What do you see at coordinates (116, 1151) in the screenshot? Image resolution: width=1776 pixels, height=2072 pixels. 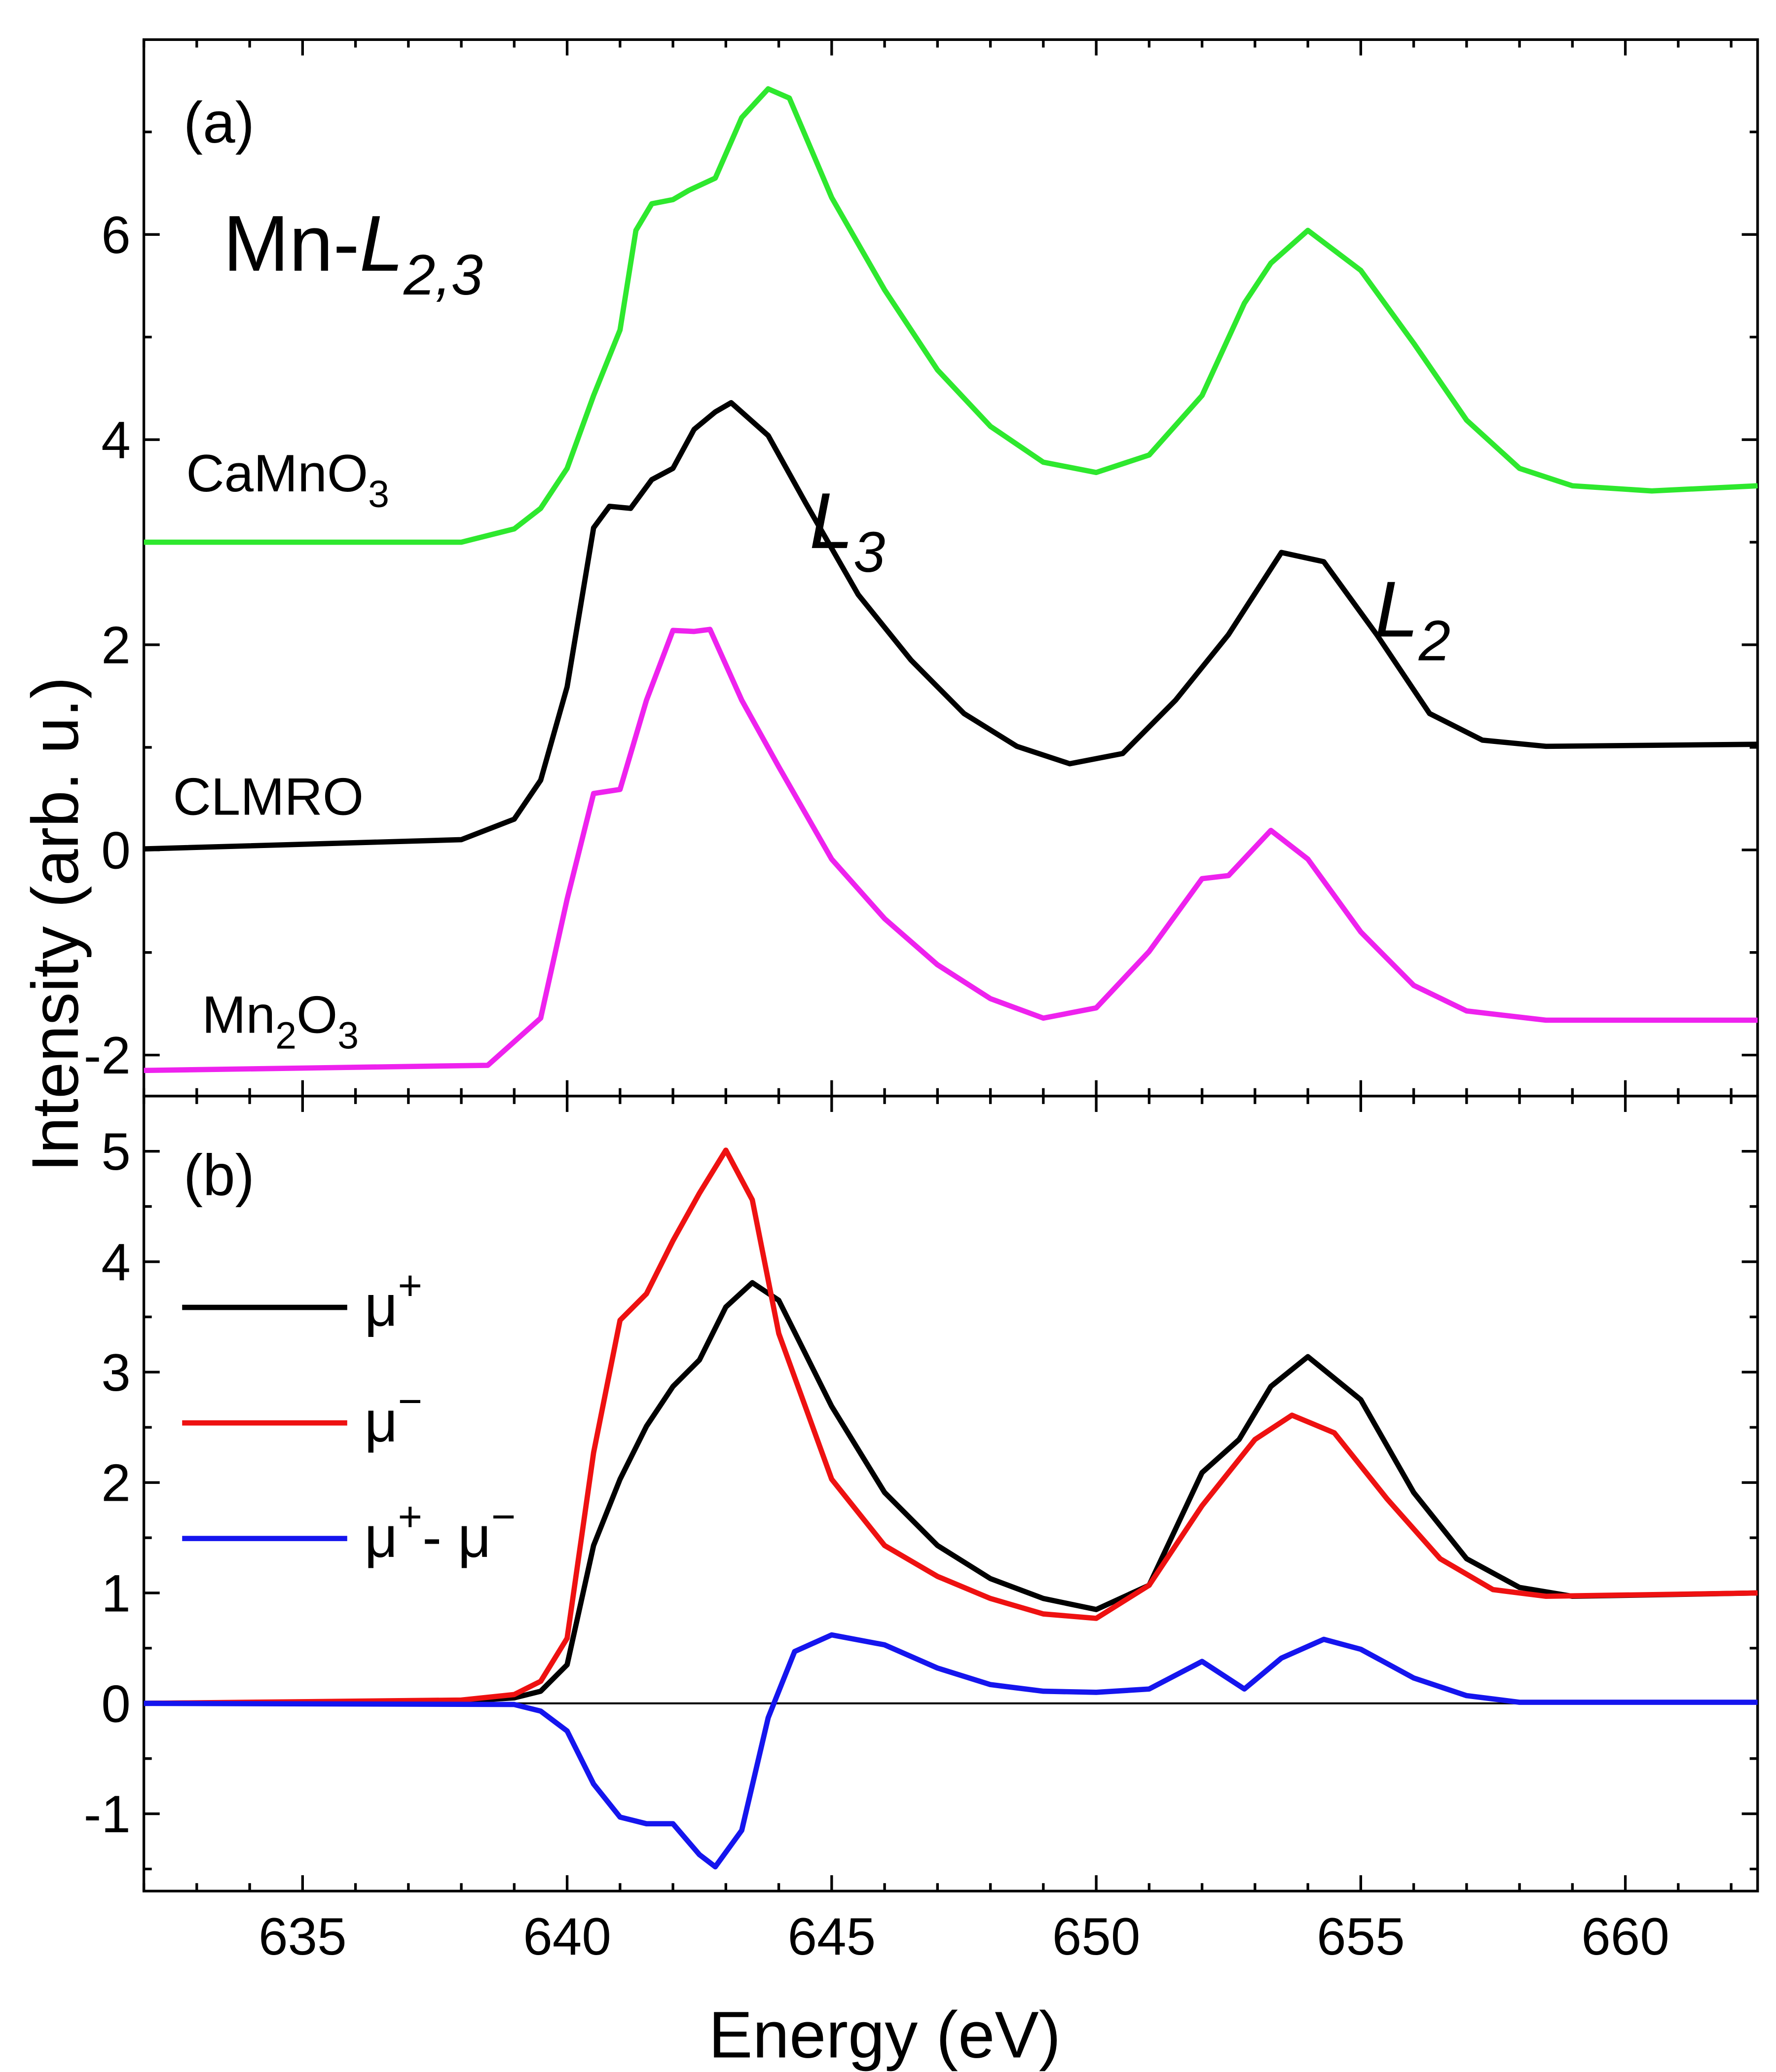 I see `y-tick-label: 5` at bounding box center [116, 1151].